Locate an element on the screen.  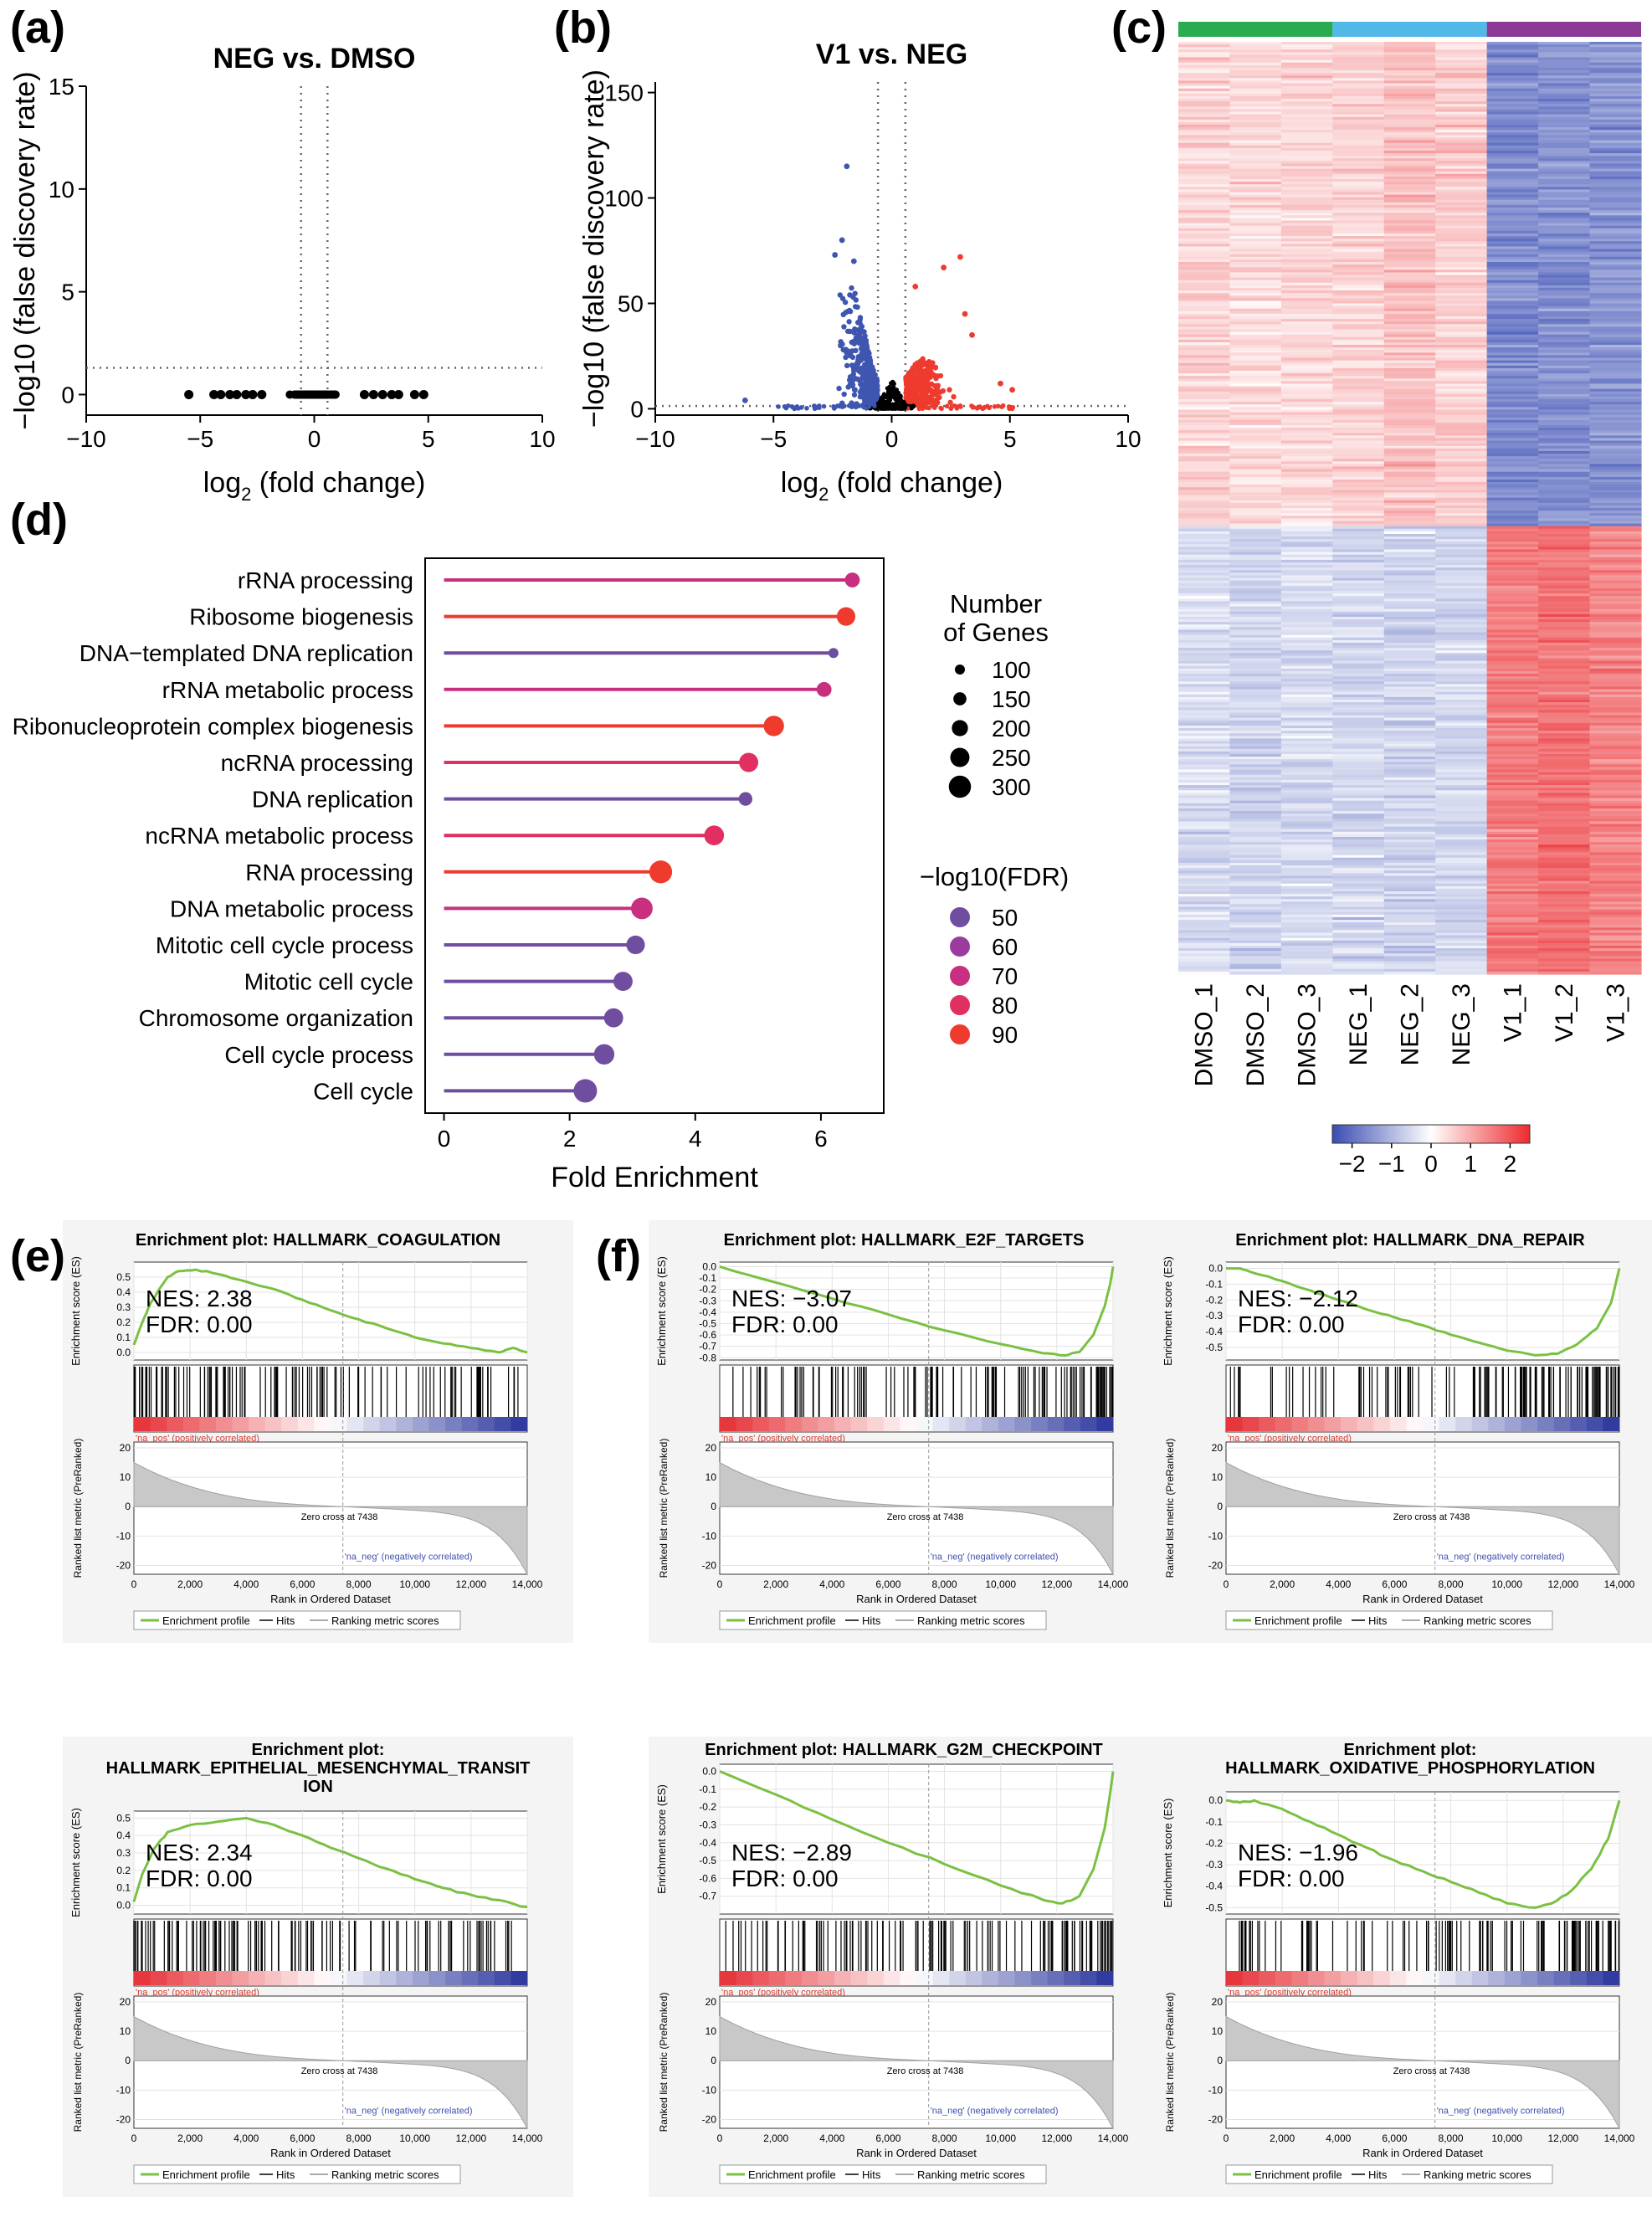
rank-color-bar is located at coordinates (404, 1424).